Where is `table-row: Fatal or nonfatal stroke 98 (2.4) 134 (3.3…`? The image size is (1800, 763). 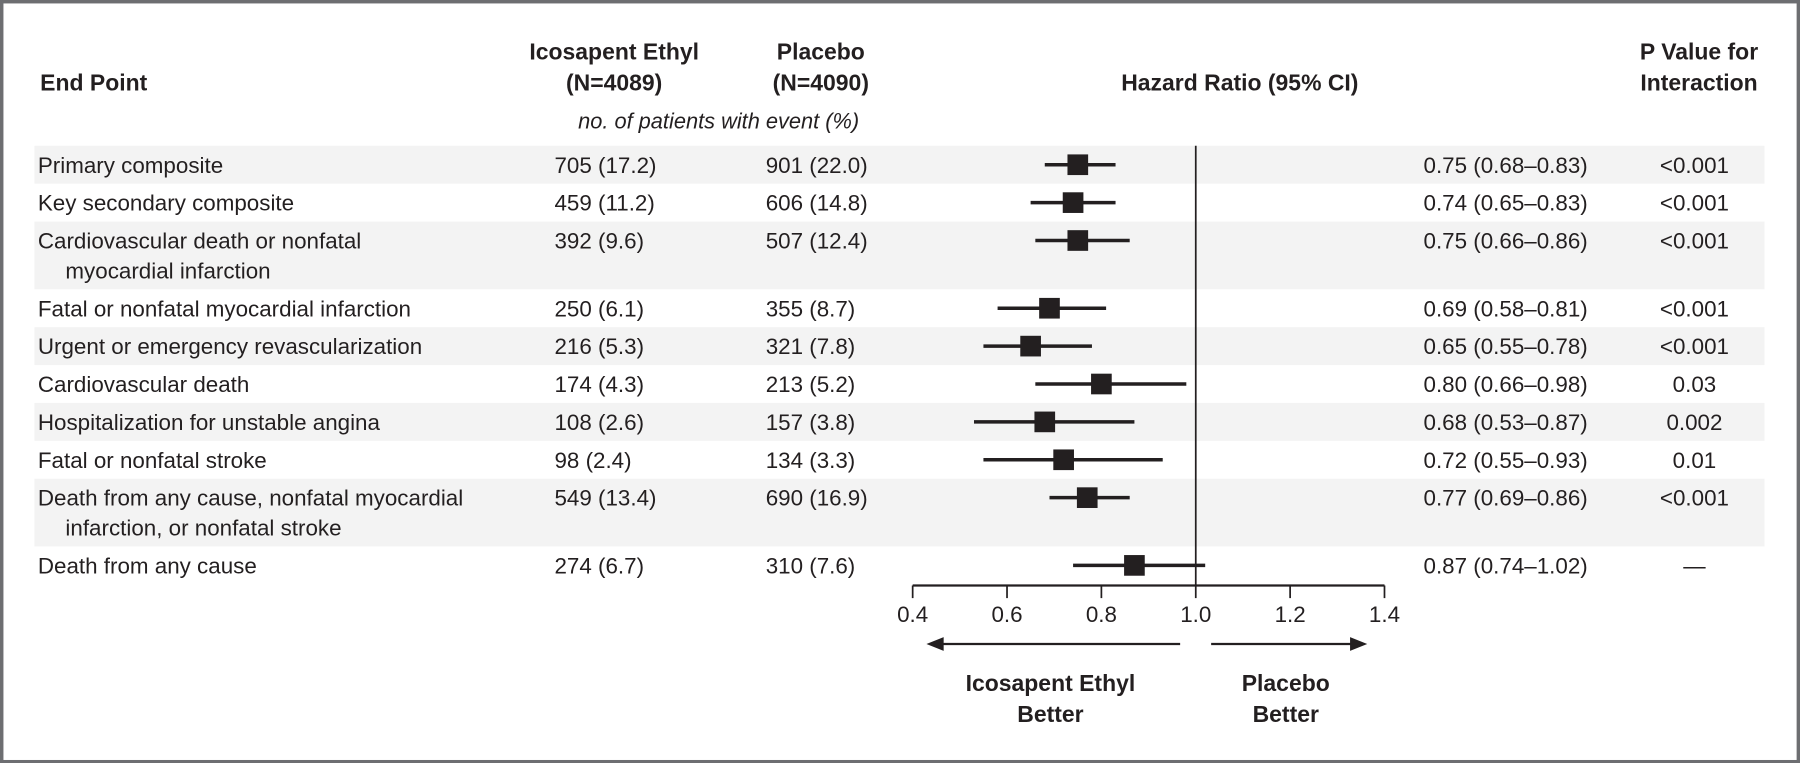
table-row: Fatal or nonfatal stroke 98 (2.4) 134 (3.3… is located at coordinates (877, 460).